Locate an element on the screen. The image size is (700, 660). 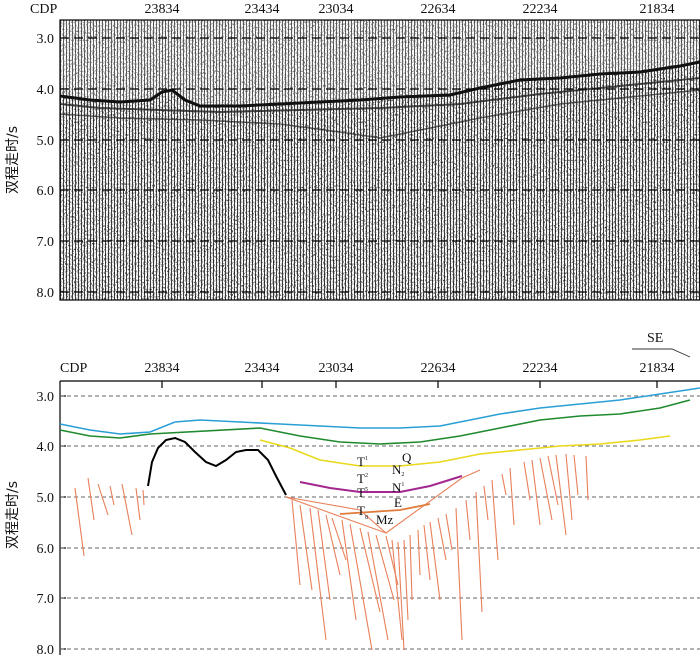
bottom-cdp-tick-label: 23434 is located at coordinates (262, 368).